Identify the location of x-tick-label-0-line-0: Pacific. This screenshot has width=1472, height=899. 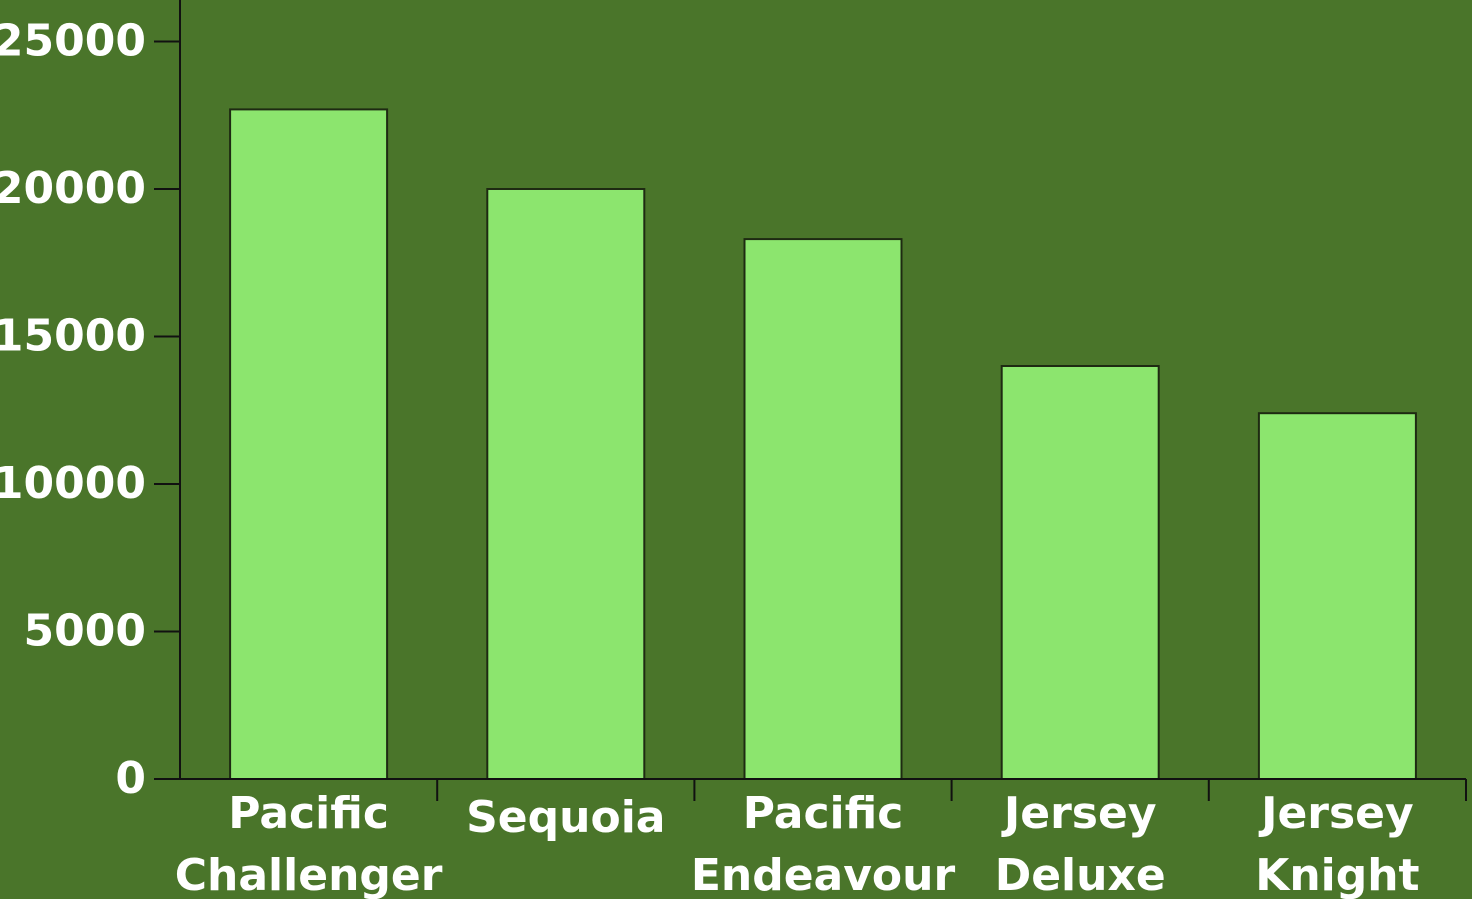
(308, 813).